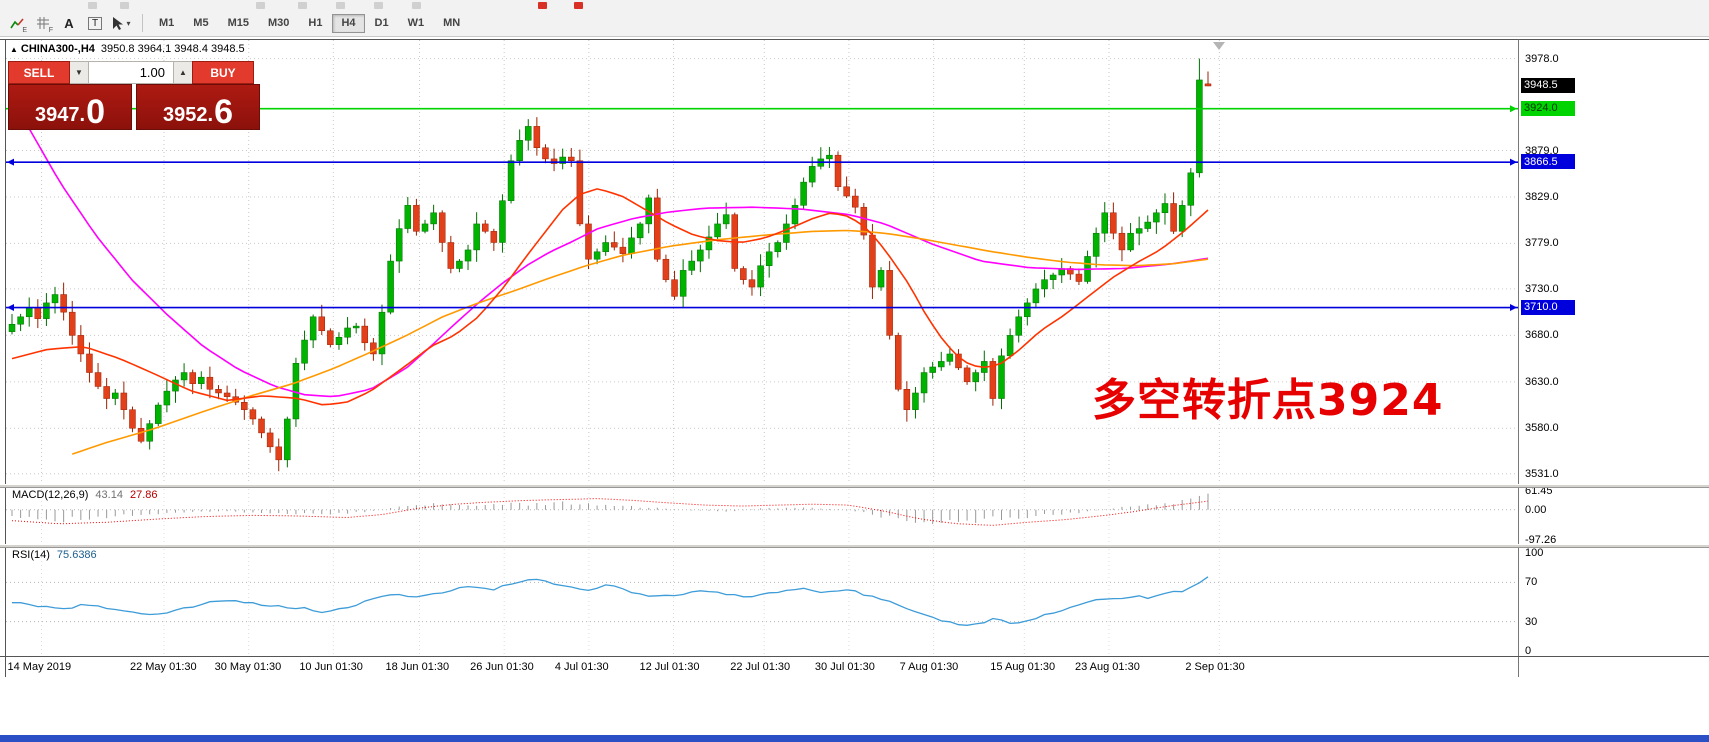 Image resolution: width=1709 pixels, height=742 pixels. Describe the element at coordinates (131, 72) in the screenshot. I see `volume-input: 1.00` at that location.